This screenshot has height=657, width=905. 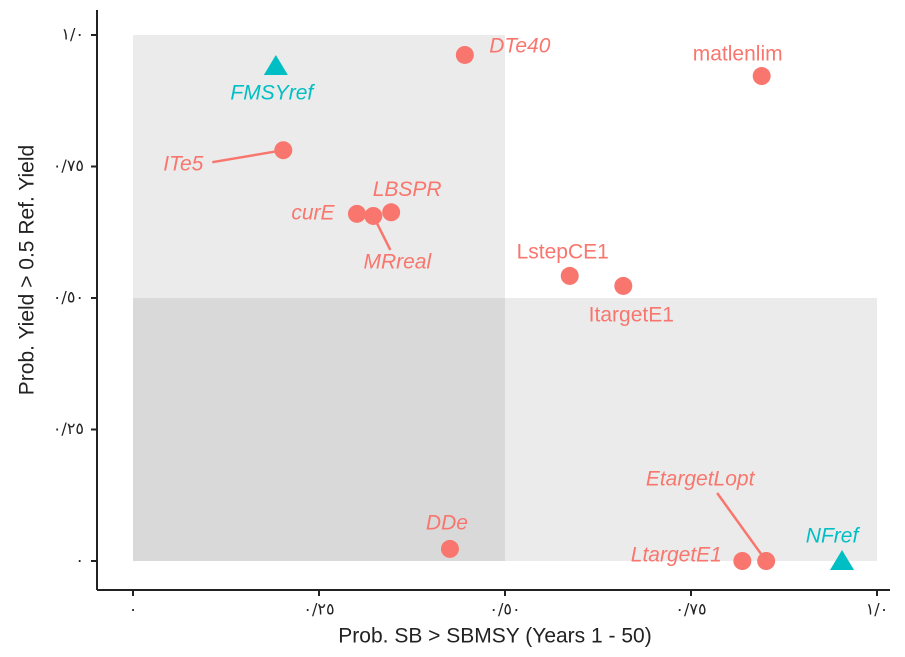 What do you see at coordinates (631, 314) in the screenshot?
I see `point-label: ItargetE1` at bounding box center [631, 314].